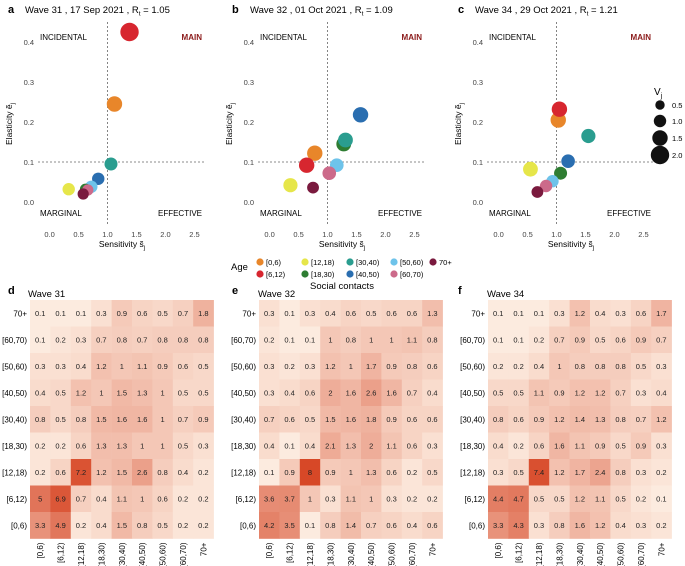  What do you see at coordinates (29, 42) in the screenshot?
I see `y-tick-label: 0.4` at bounding box center [29, 42].